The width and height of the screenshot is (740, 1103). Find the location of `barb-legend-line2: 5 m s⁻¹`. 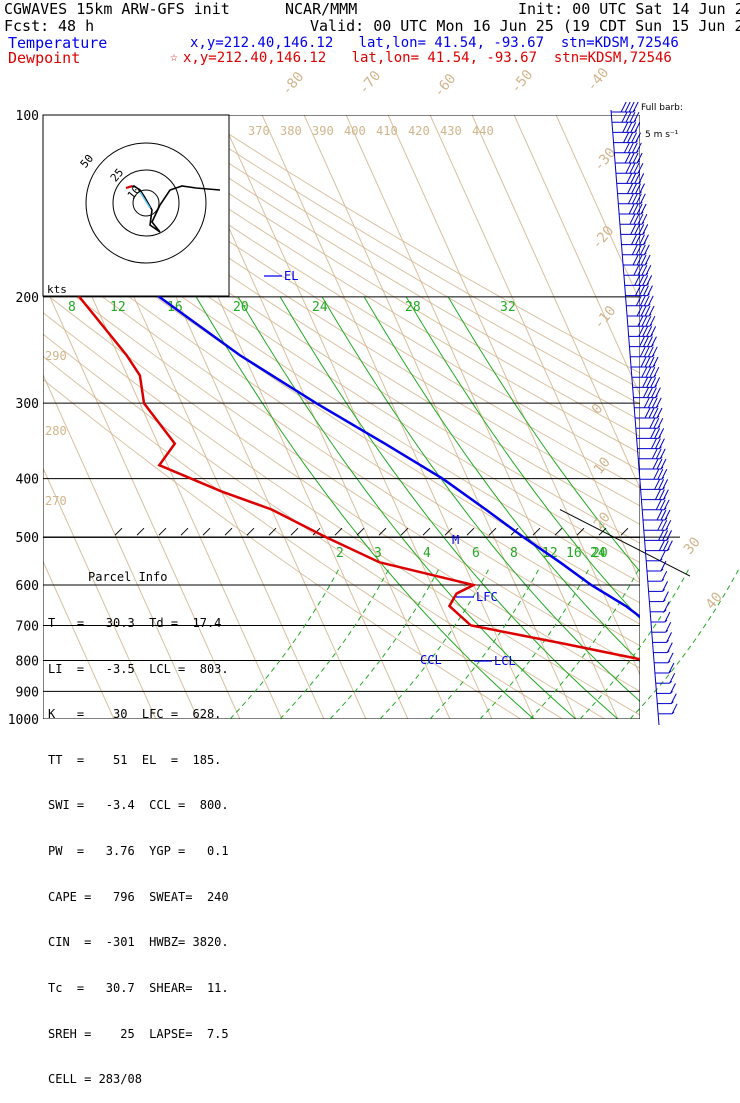

barb-legend-line2: 5 m s⁻¹ is located at coordinates (662, 135).